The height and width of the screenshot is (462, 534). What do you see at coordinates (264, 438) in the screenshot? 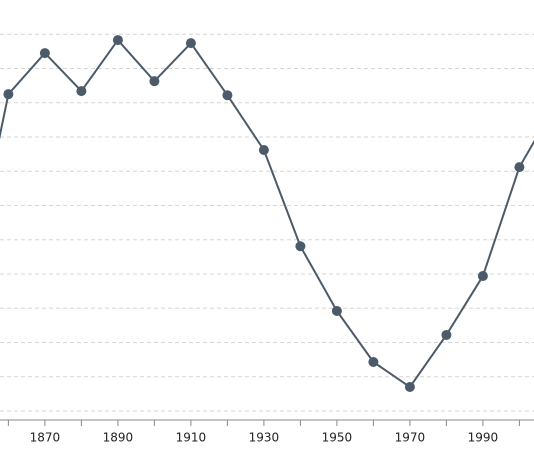
I see `x-tick-label: 1930` at bounding box center [264, 438].